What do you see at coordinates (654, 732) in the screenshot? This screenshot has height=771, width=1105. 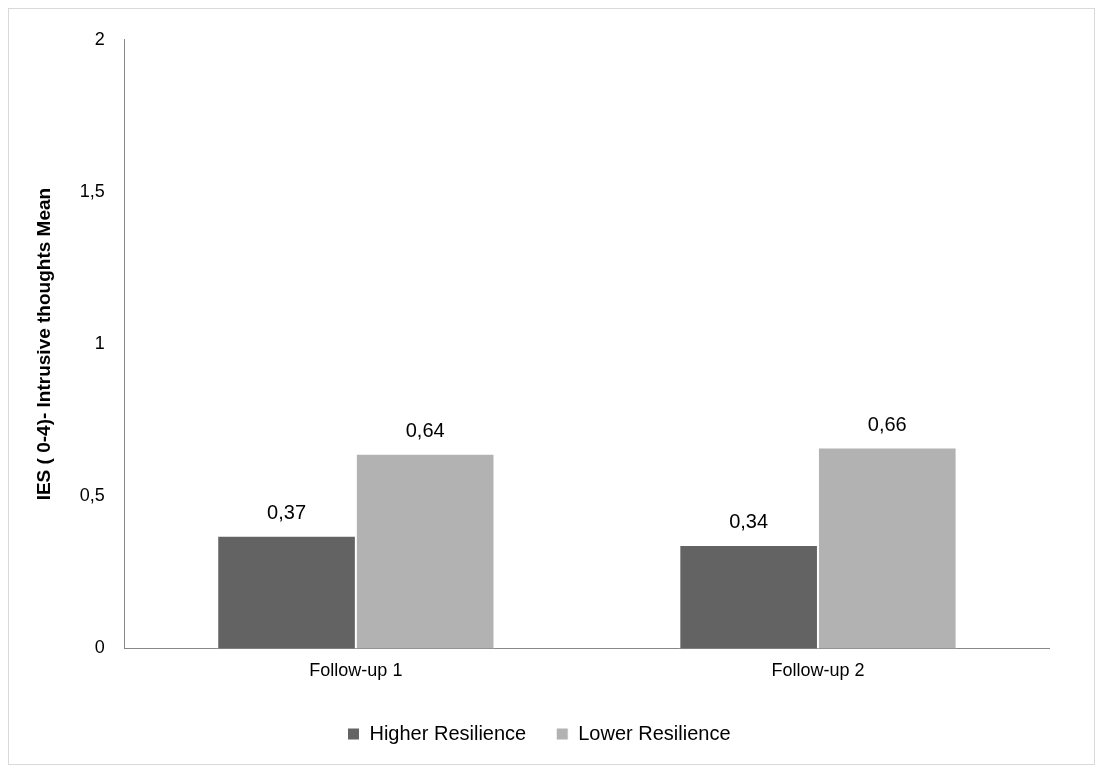 I see `legend-label: Lower Resilience` at bounding box center [654, 732].